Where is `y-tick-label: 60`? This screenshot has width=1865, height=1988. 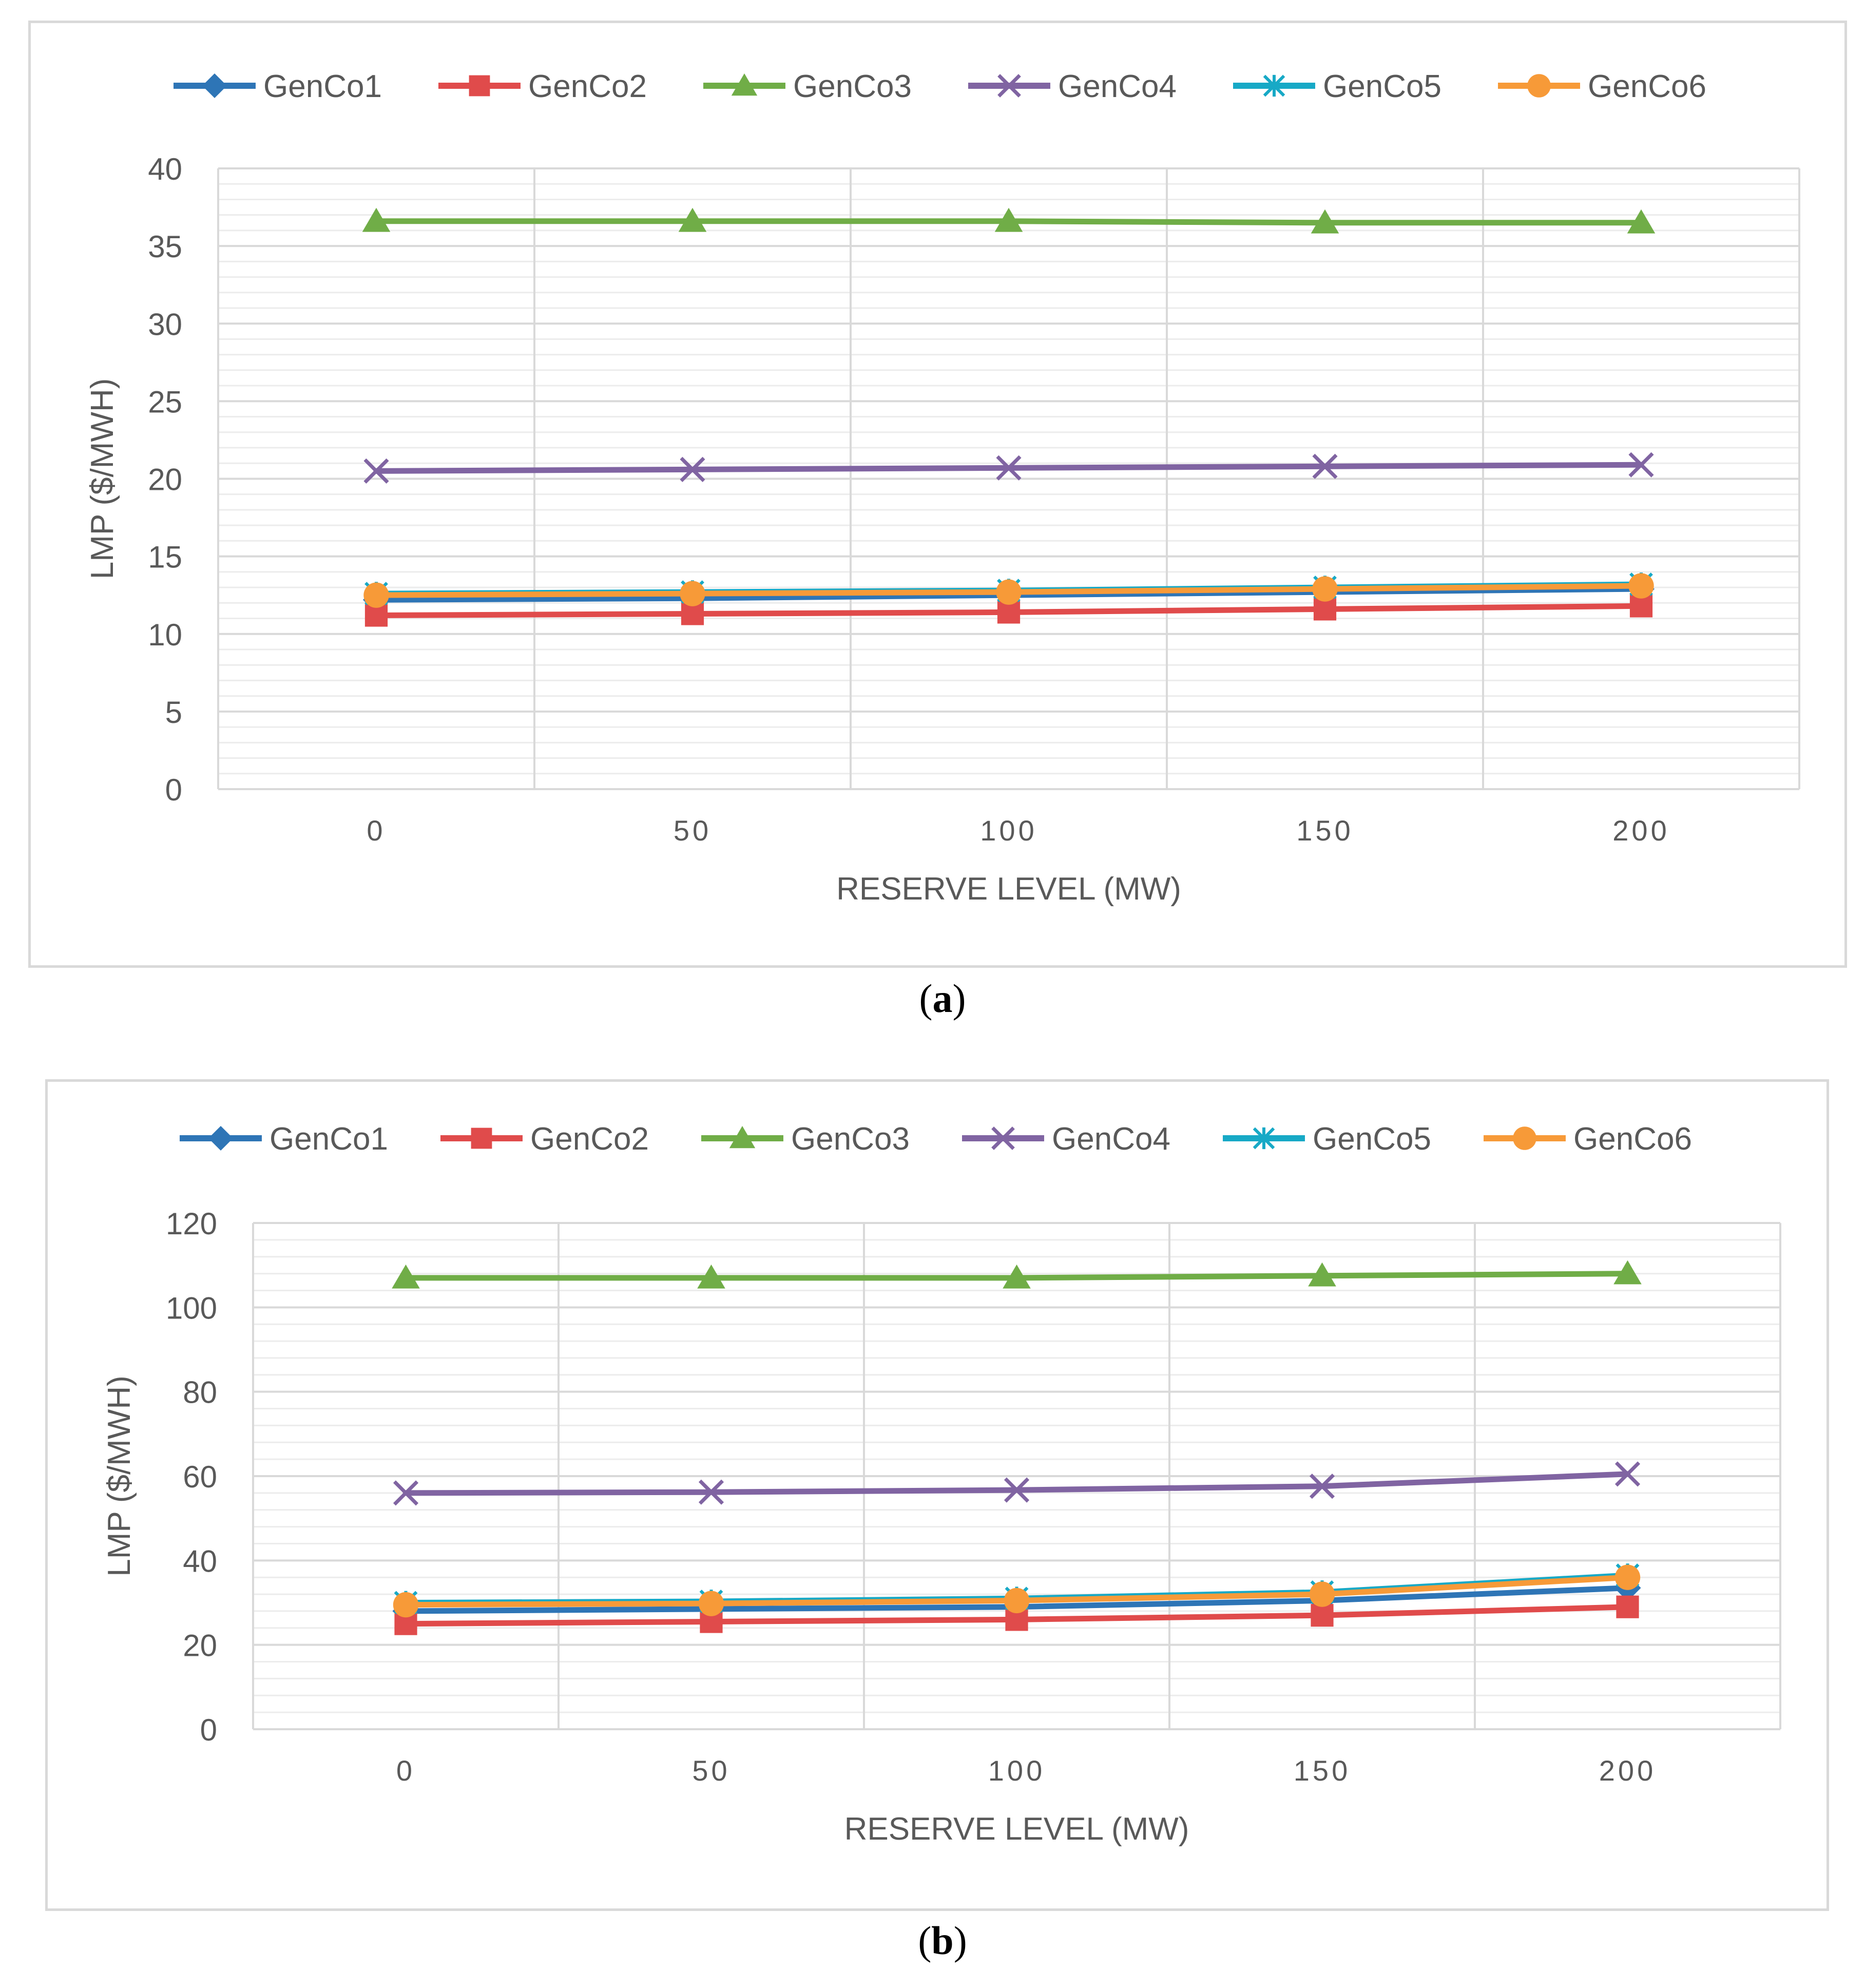 y-tick-label: 60 is located at coordinates (200, 1477).